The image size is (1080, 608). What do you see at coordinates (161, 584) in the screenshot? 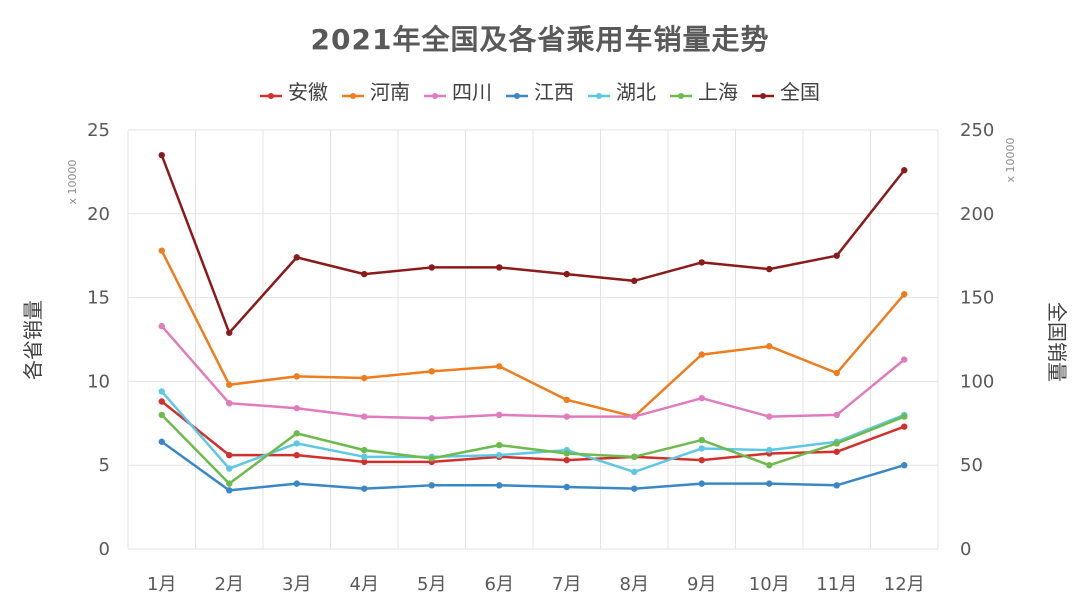
I see `x-tick-label: 1月` at bounding box center [161, 584].